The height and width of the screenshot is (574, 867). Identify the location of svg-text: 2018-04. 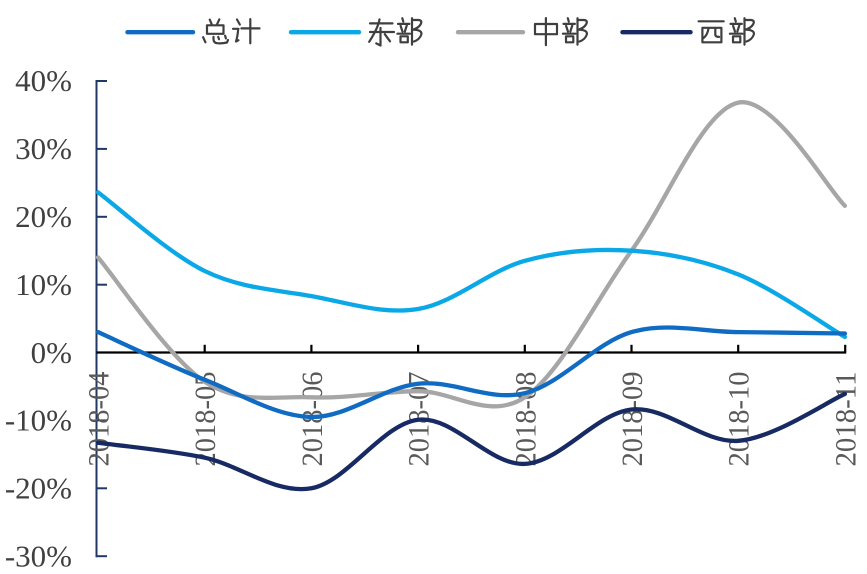
(99, 419).